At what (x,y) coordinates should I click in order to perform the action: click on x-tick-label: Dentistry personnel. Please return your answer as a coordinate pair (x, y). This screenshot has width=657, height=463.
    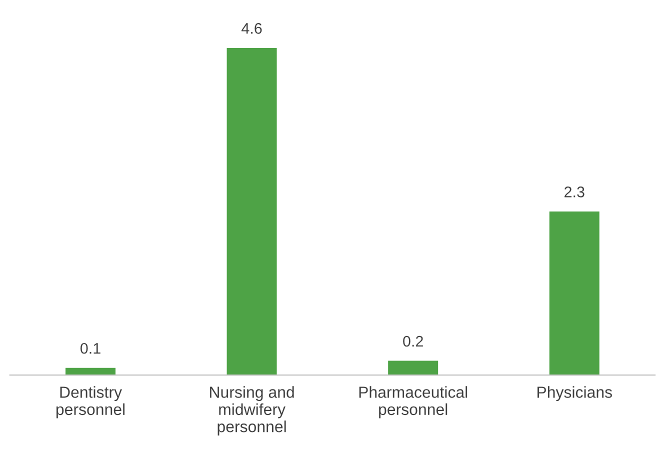
    Looking at the image, I should click on (90, 402).